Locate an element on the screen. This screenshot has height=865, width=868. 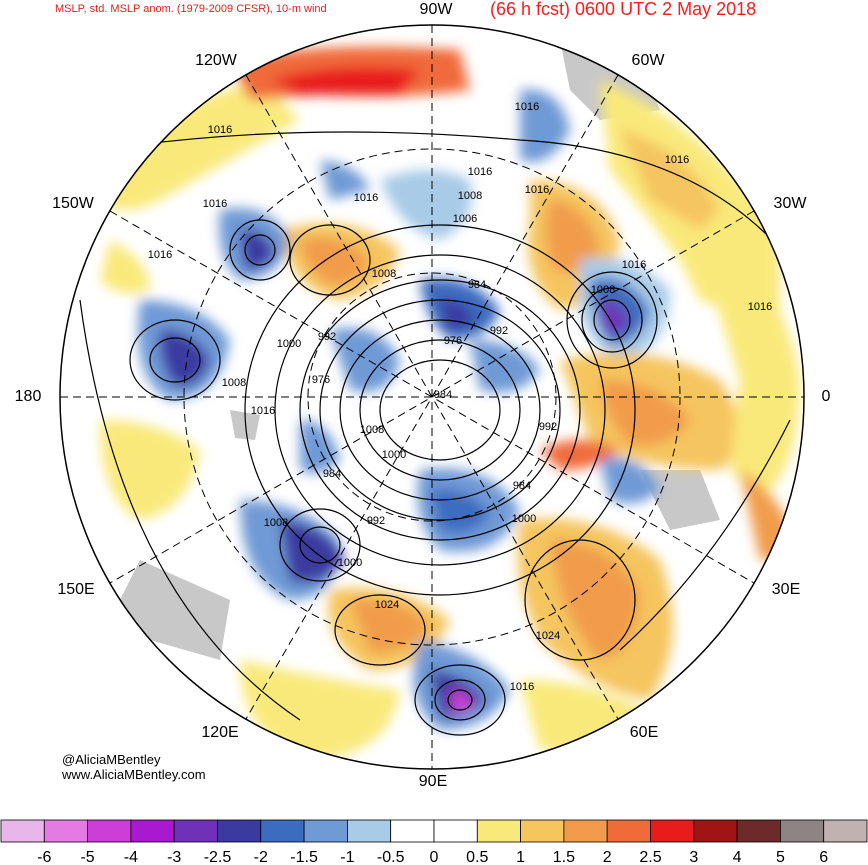
lon-label-30w: 30W is located at coordinates (790, 203).